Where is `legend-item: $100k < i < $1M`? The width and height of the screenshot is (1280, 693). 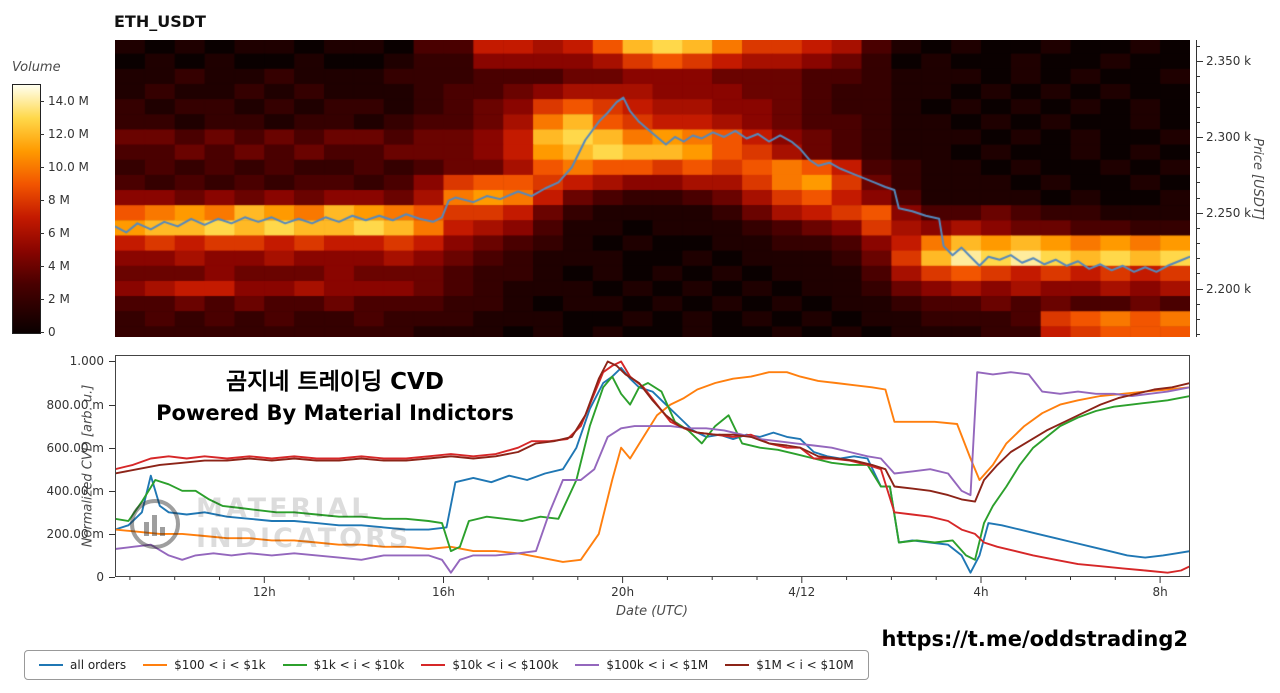
legend-item: $100k < i < $1M is located at coordinates (641, 665).